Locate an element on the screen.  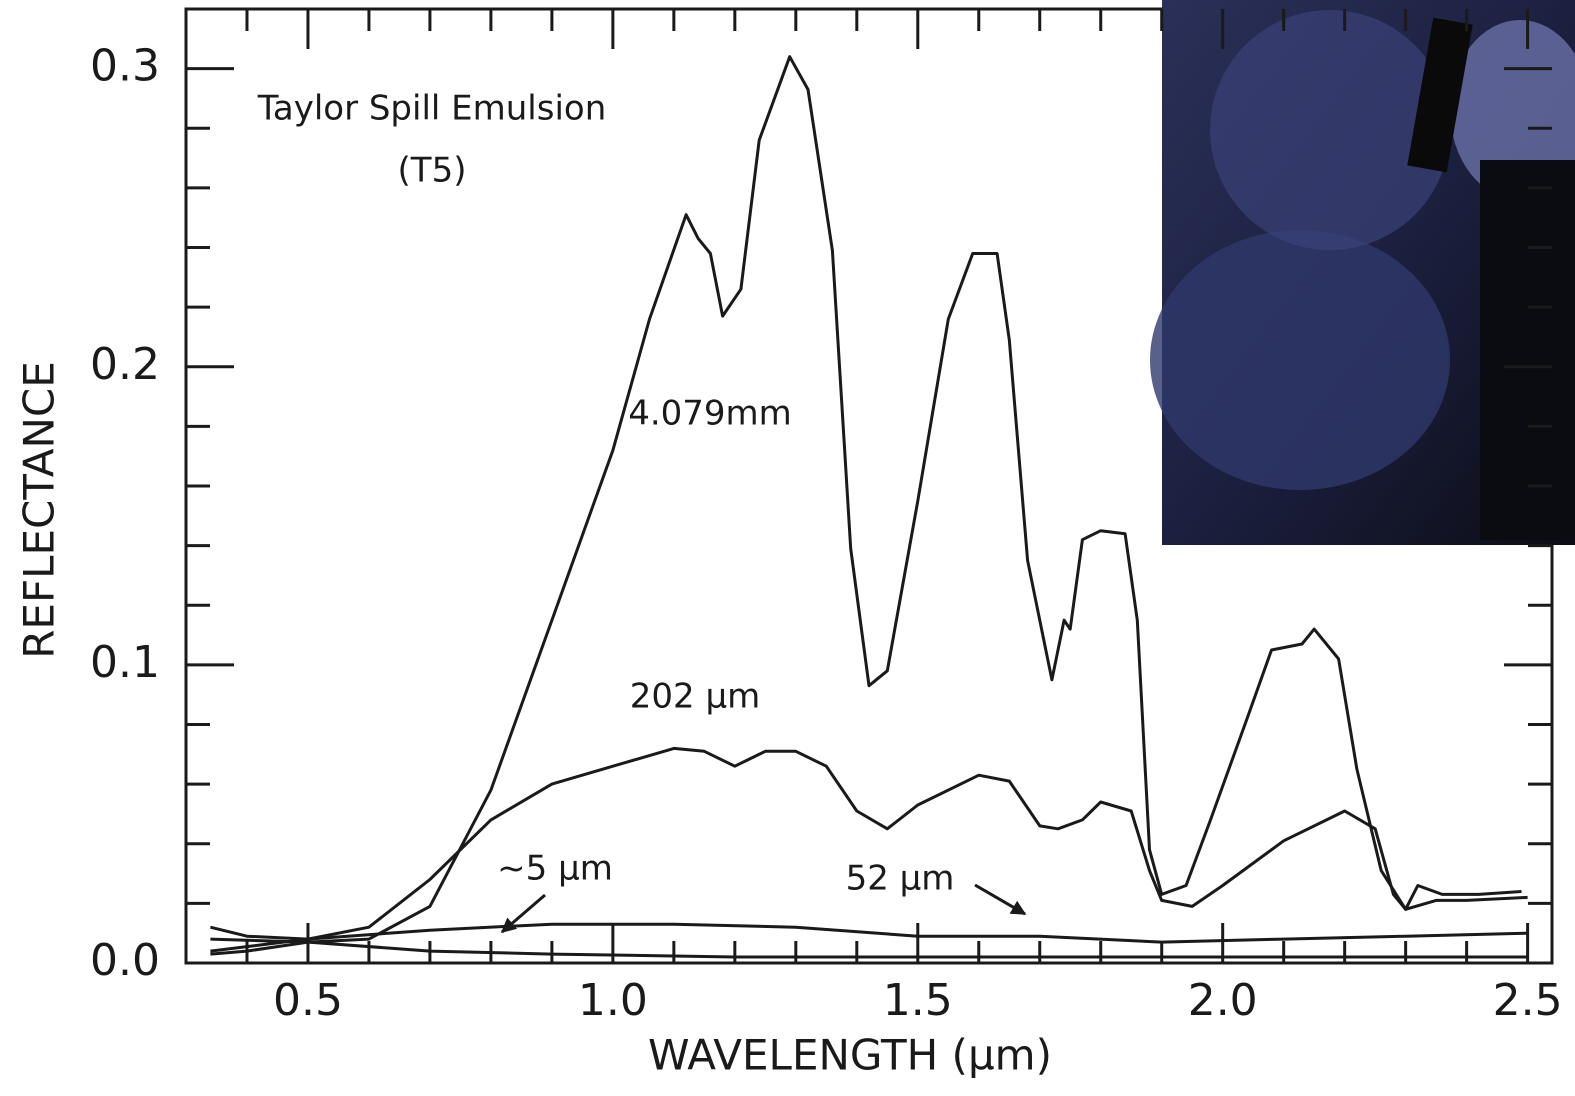
chart-subtitle: (T5) is located at coordinates (432, 171).